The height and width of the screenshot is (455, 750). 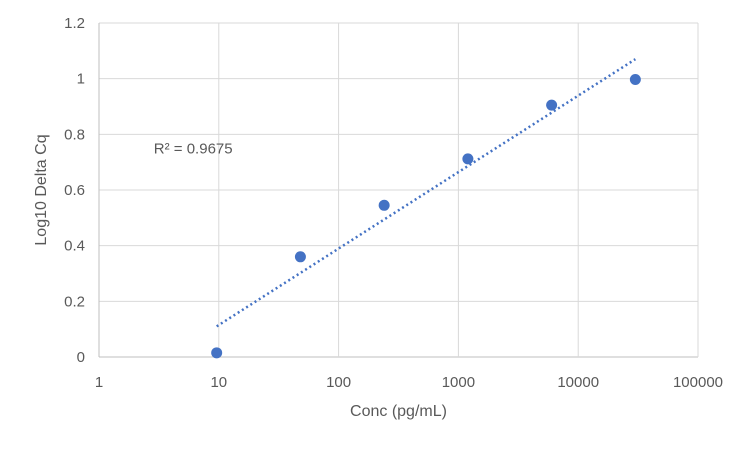 I want to click on y-tick-label: 0.8, so click(x=74, y=134).